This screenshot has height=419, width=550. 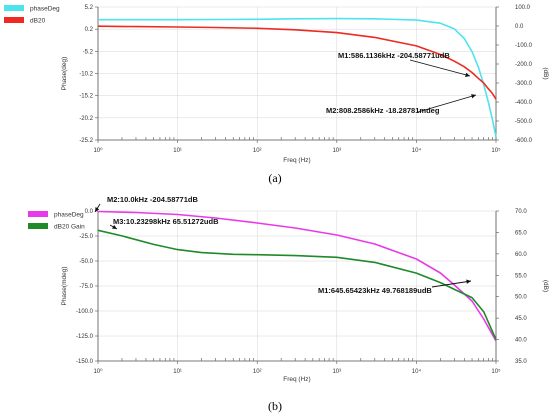 I want to click on y2-tick-label: 40.0, so click(x=521, y=341).